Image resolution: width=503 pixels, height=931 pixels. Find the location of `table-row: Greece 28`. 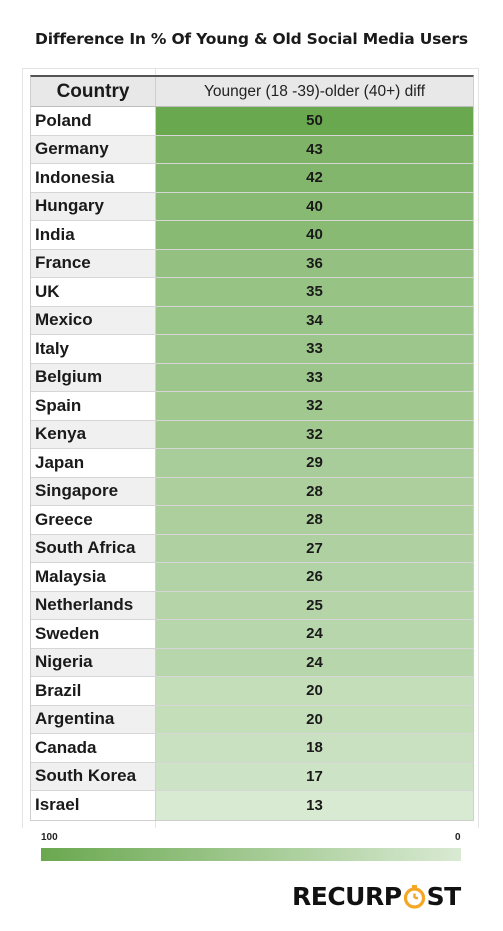

table-row: Greece 28 is located at coordinates (252, 520).